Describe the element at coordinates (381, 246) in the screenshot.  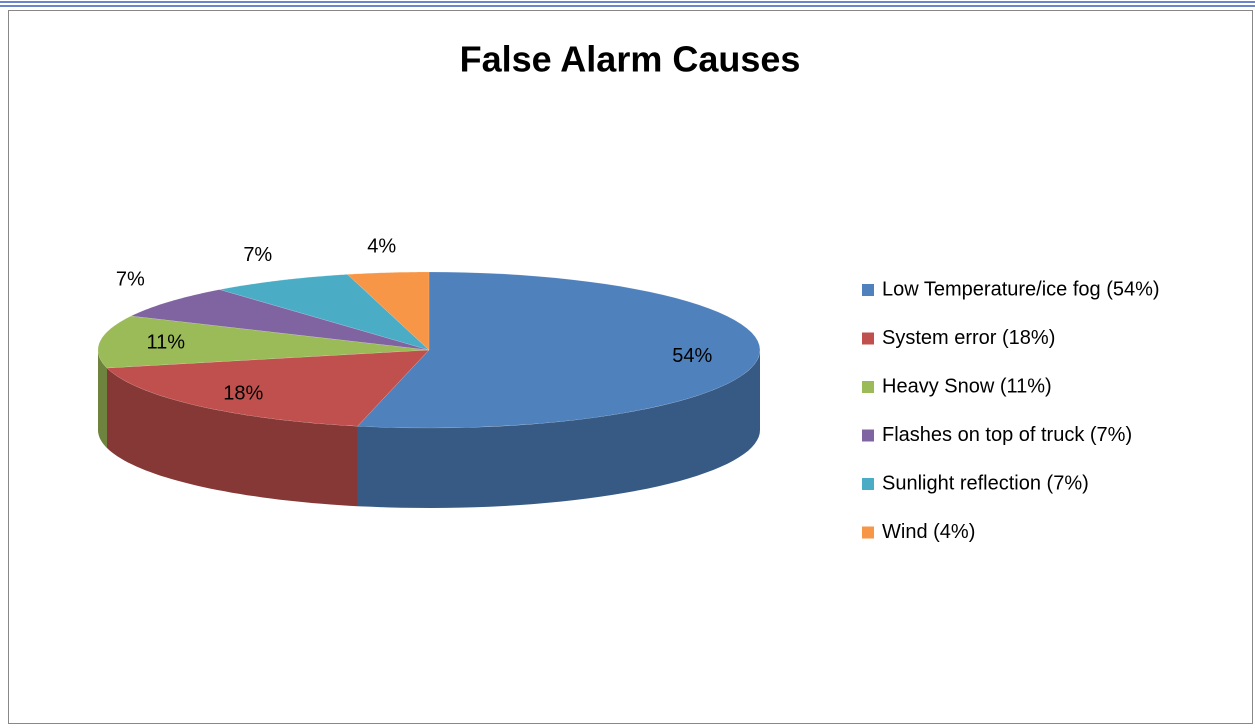
I see `data-label: 4%` at that location.